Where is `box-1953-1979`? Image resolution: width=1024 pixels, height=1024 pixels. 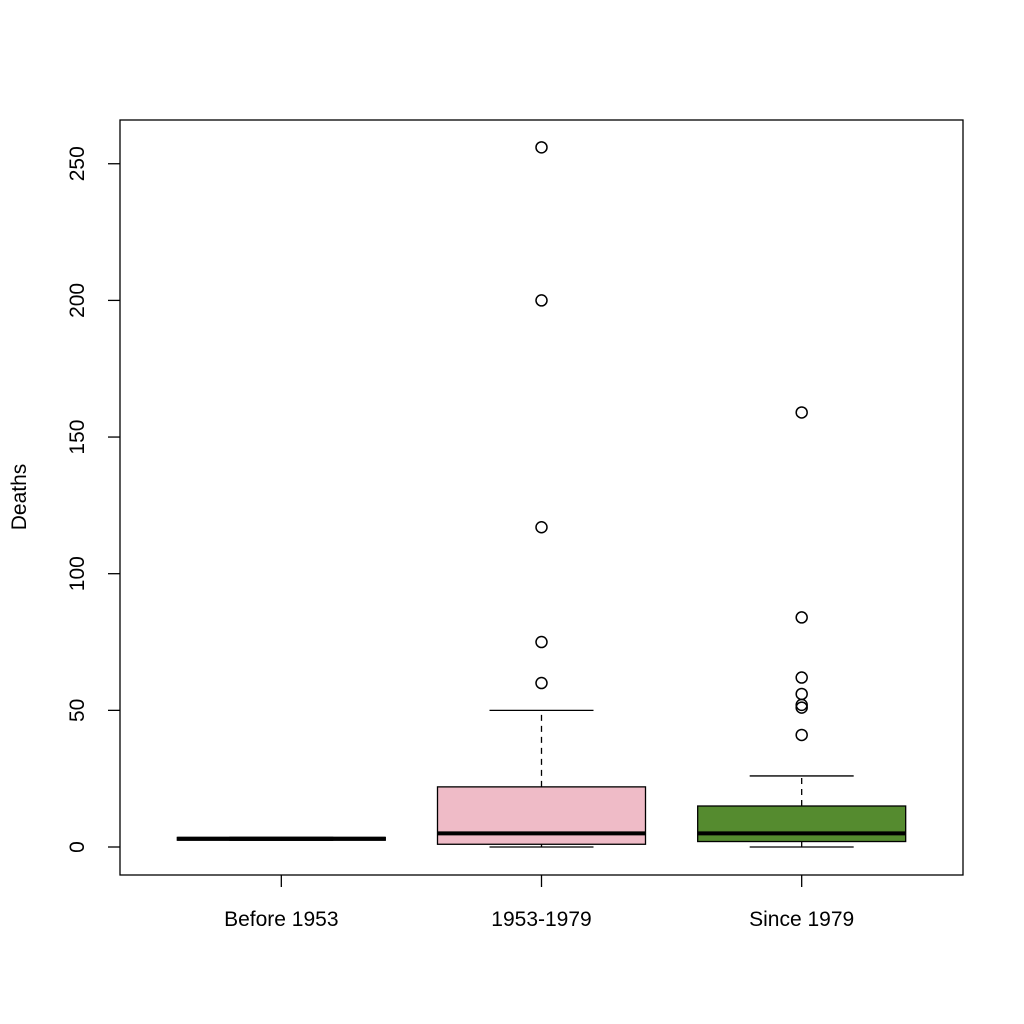
box-1953-1979 is located at coordinates (541, 494).